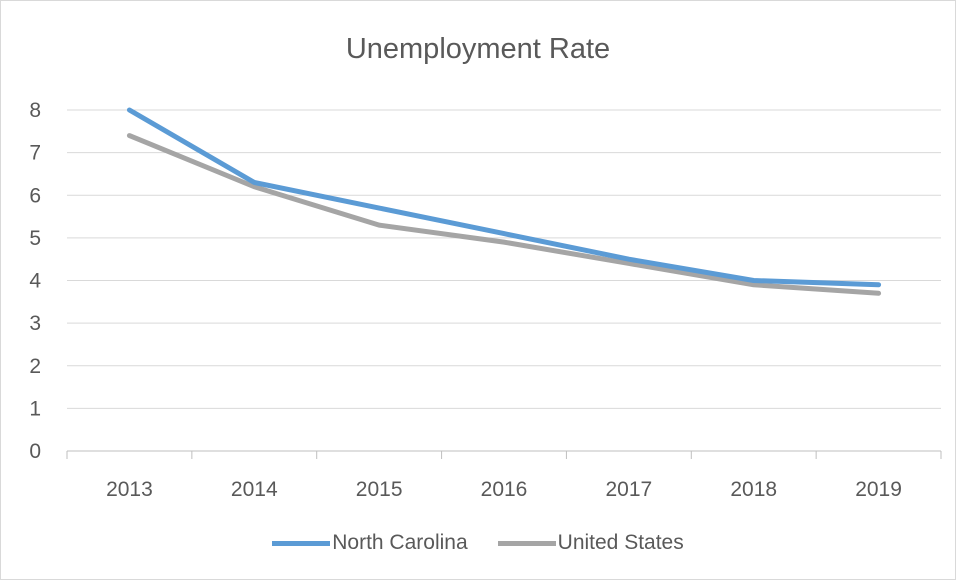 The height and width of the screenshot is (580, 956). What do you see at coordinates (35, 281) in the screenshot?
I see `y-tick-label-4: 4` at bounding box center [35, 281].